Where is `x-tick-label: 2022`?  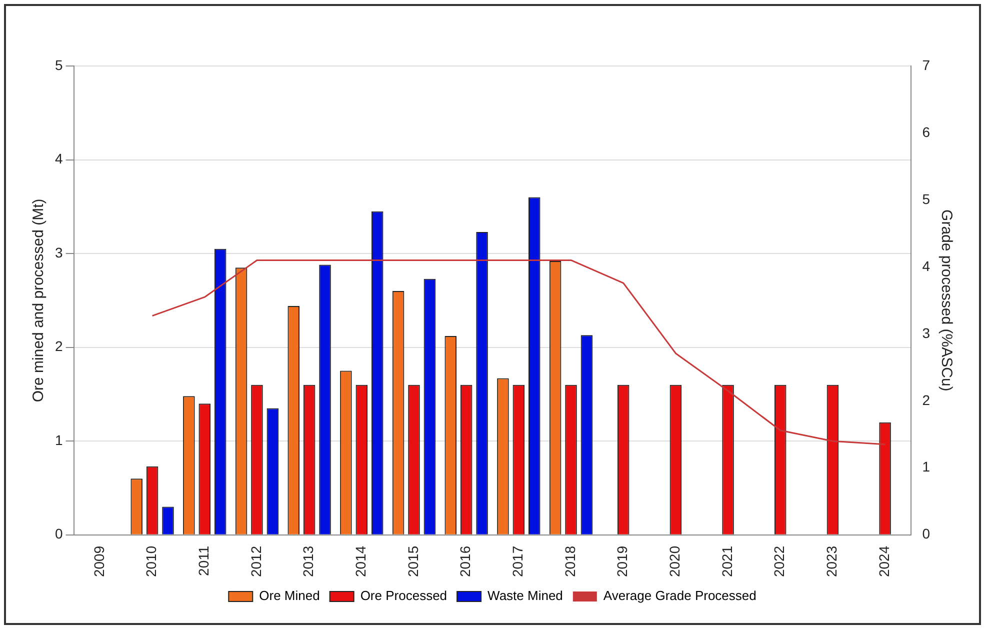 x-tick-label: 2022 is located at coordinates (779, 562).